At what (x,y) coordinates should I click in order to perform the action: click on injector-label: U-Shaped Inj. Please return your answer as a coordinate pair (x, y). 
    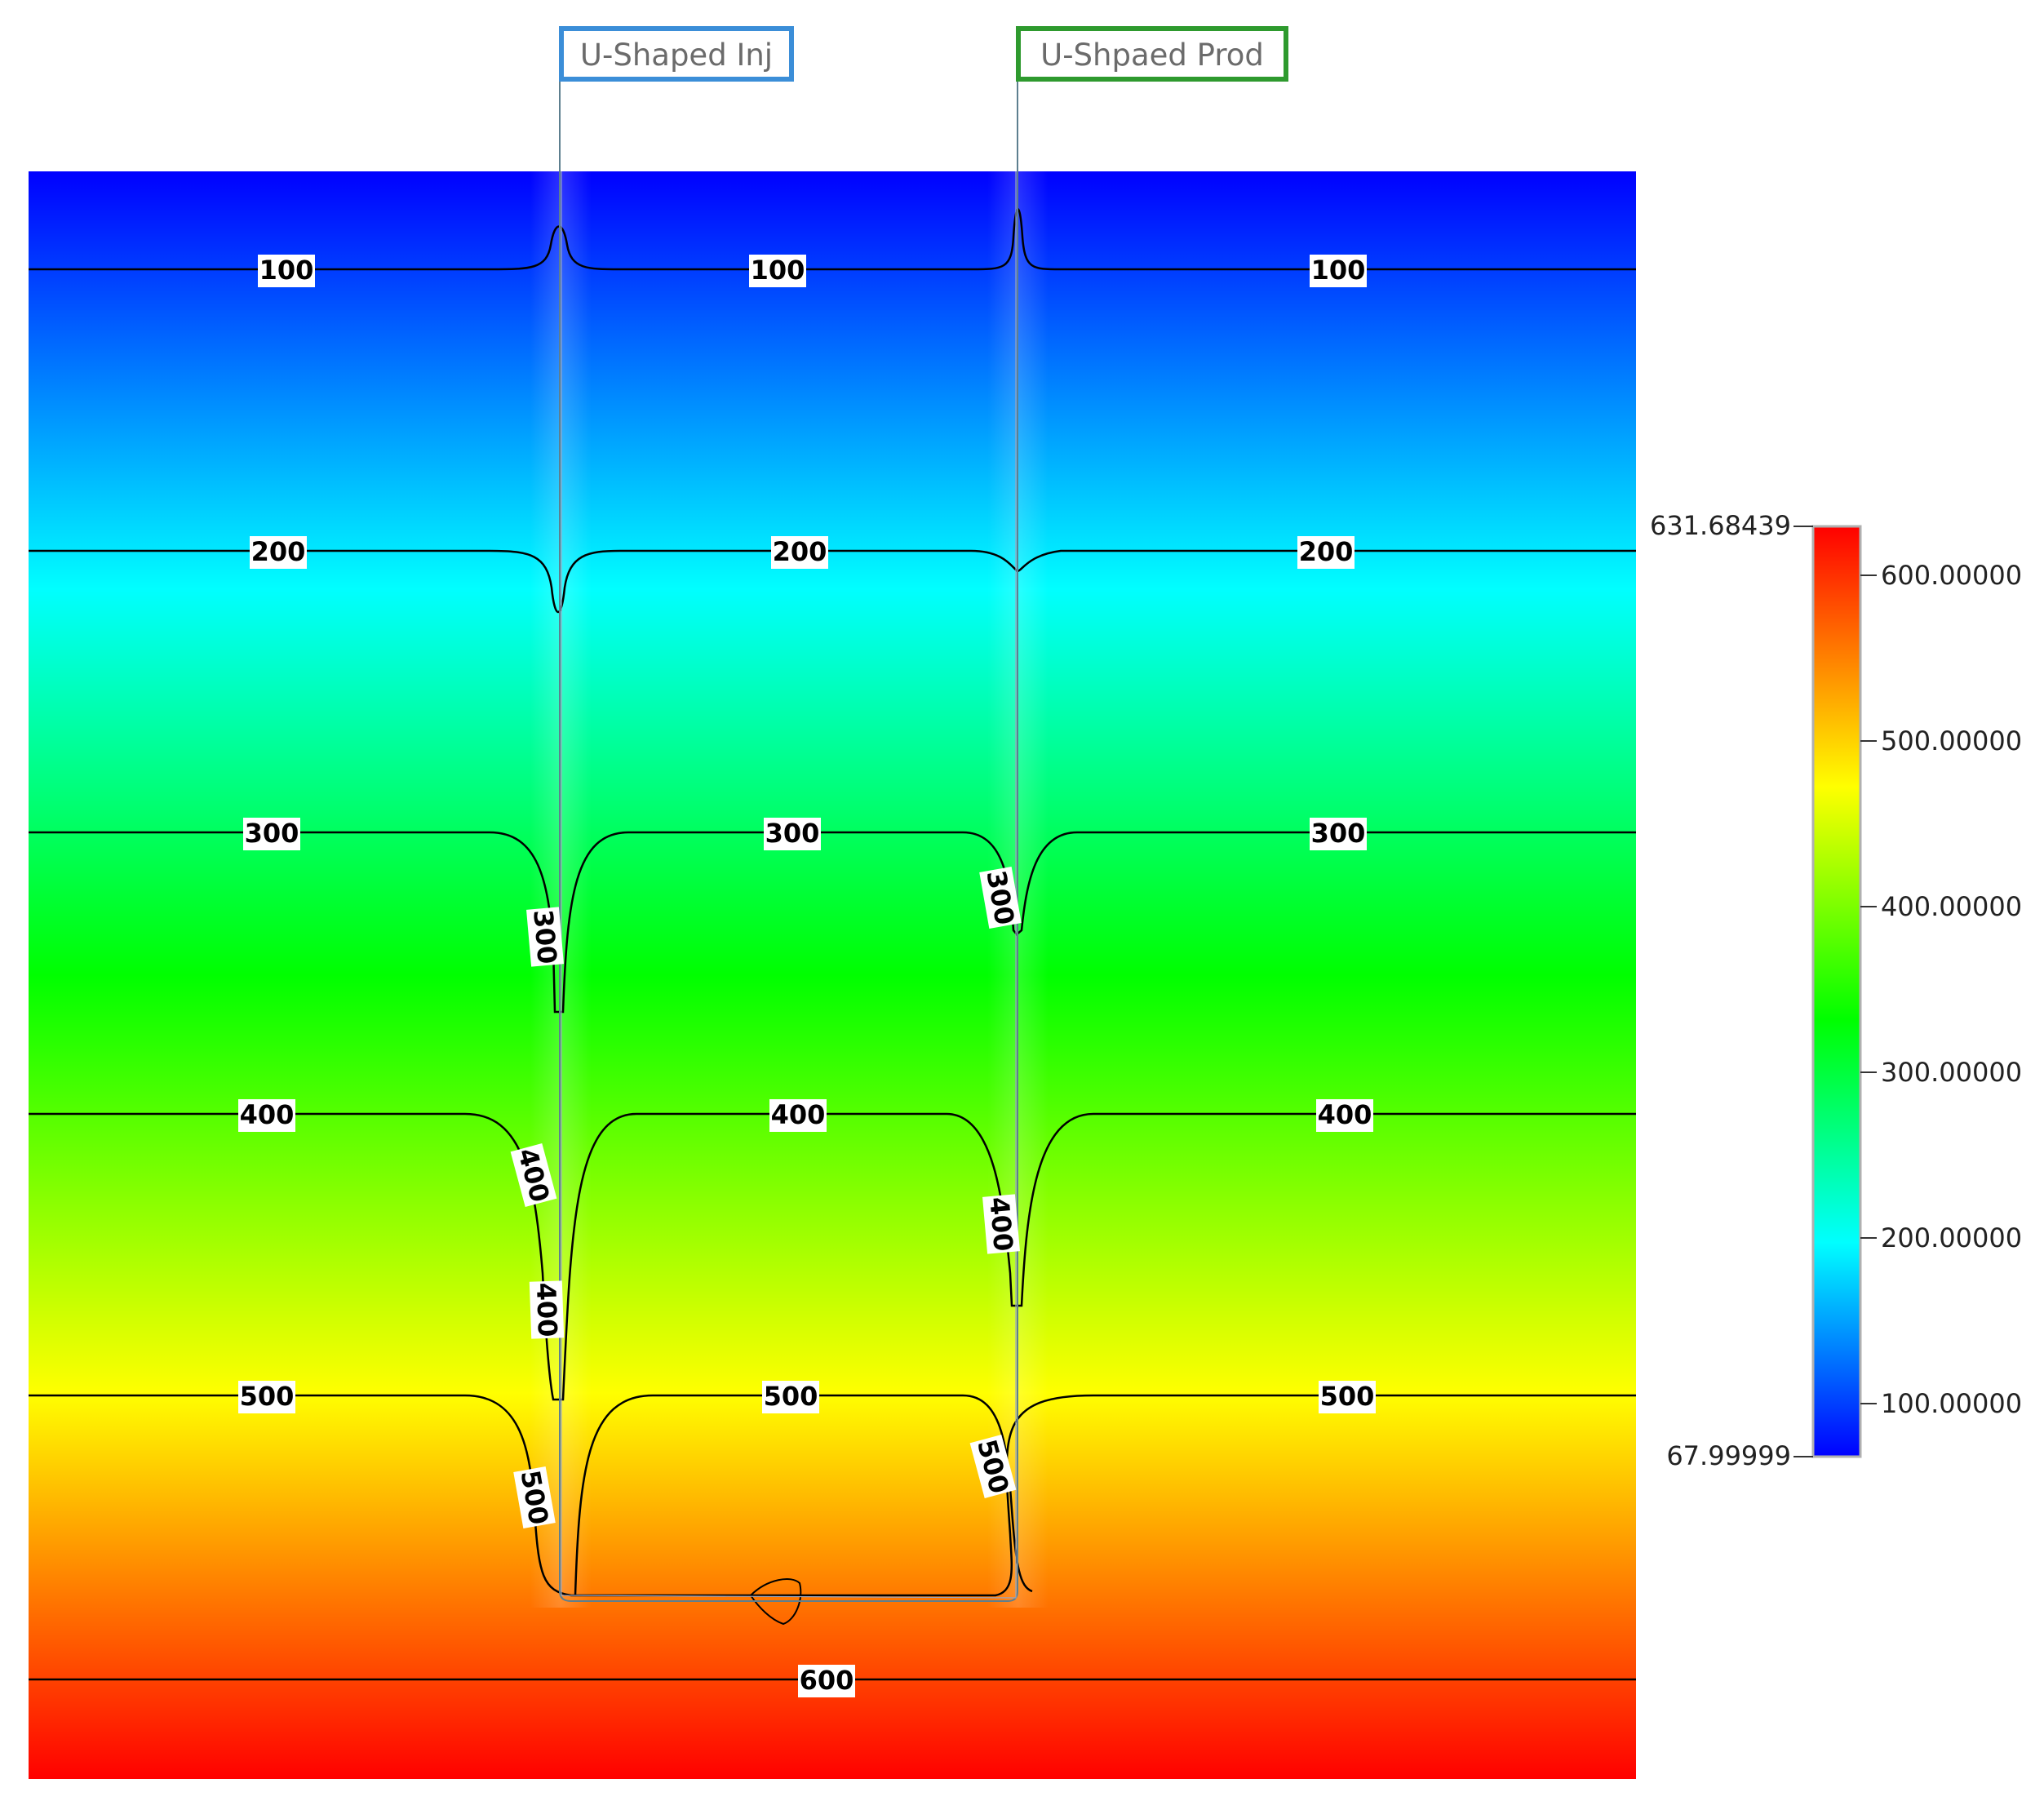
    Looking at the image, I should click on (676, 54).